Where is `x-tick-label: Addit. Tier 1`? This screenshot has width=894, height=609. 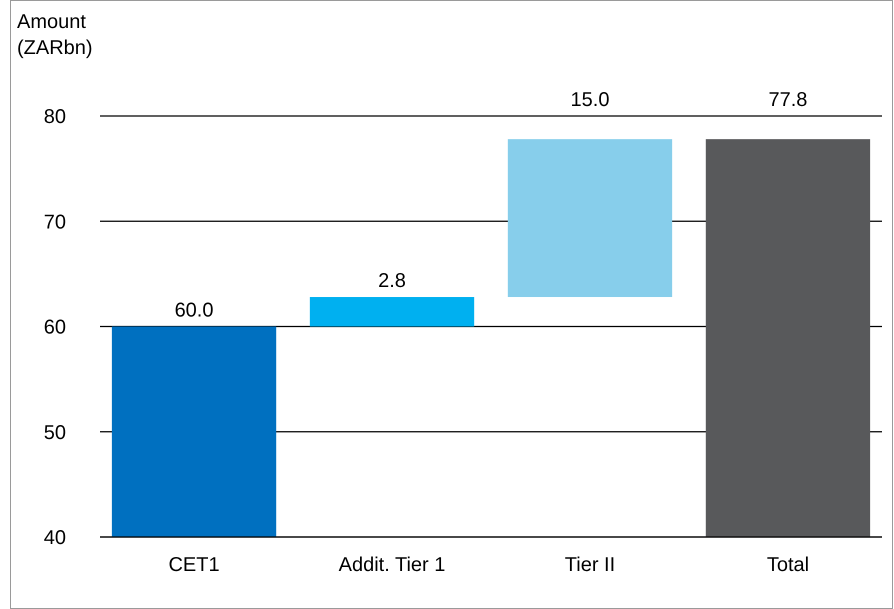
x-tick-label: Addit. Tier 1 is located at coordinates (392, 565).